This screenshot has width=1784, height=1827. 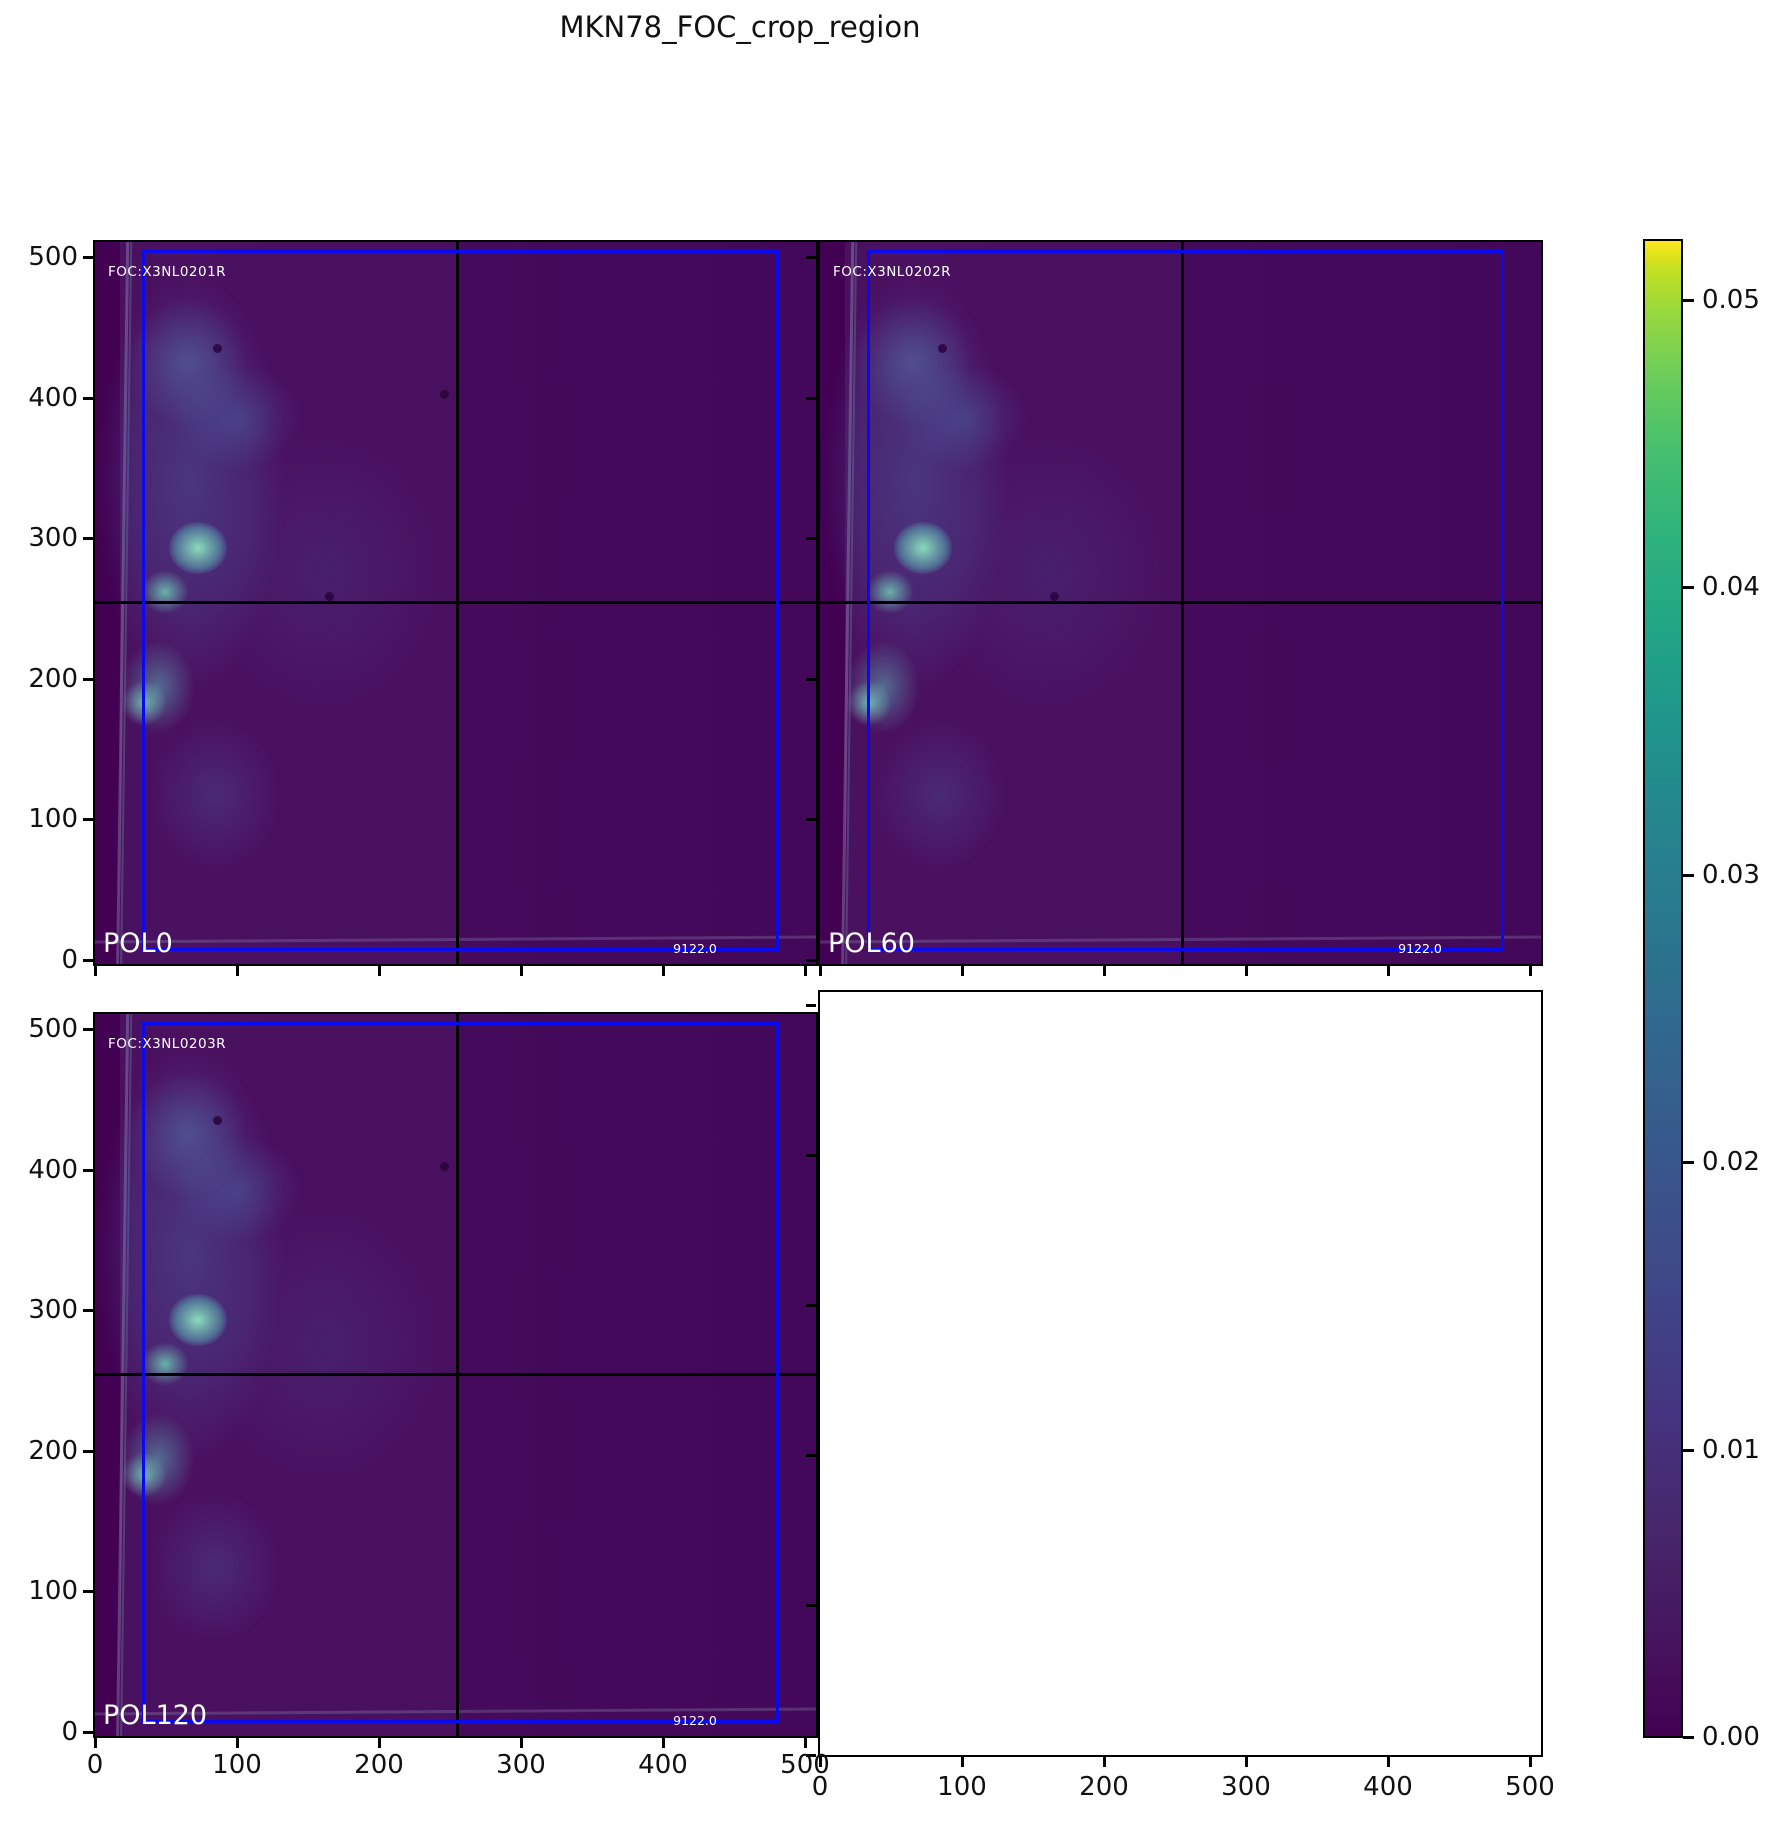 I want to click on y-tick-label: 0, so click(x=69, y=960).